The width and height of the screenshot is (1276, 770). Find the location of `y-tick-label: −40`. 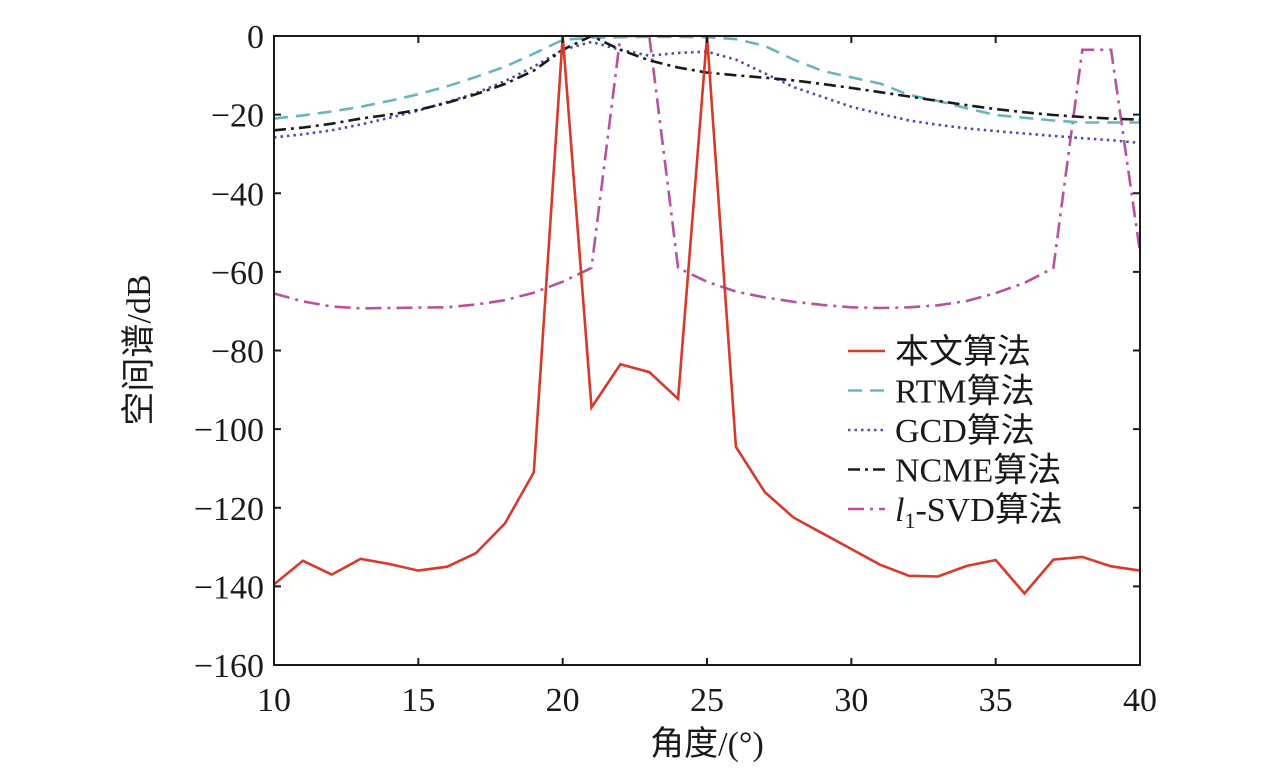

y-tick-label: −40 is located at coordinates (237, 194).